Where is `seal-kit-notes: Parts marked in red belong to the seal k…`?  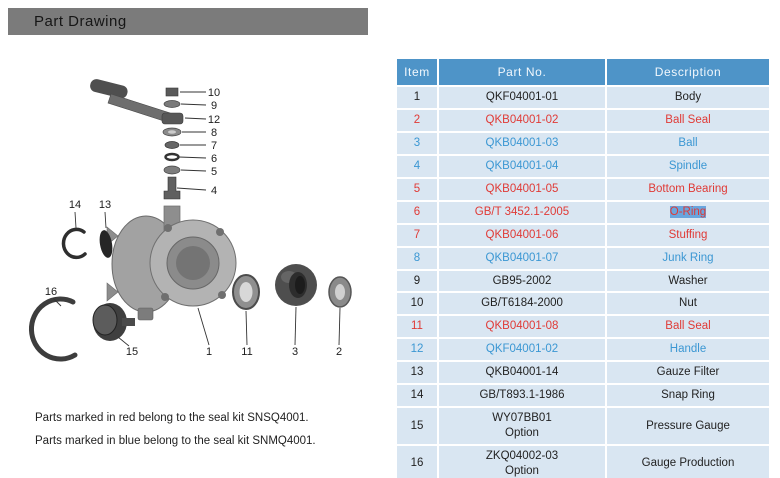
seal-kit-notes: Parts marked in red belong to the seal k… is located at coordinates (210, 435).